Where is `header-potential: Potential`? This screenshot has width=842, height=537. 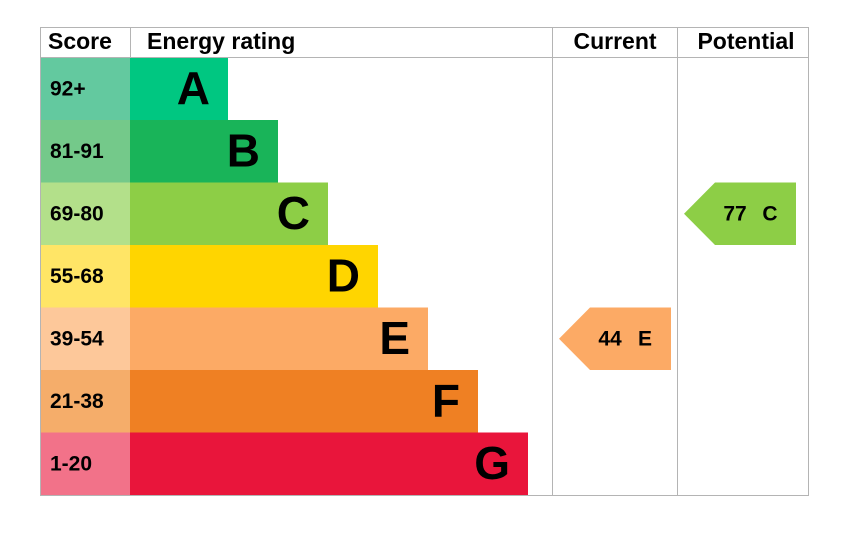
header-potential: Potential is located at coordinates (745, 41).